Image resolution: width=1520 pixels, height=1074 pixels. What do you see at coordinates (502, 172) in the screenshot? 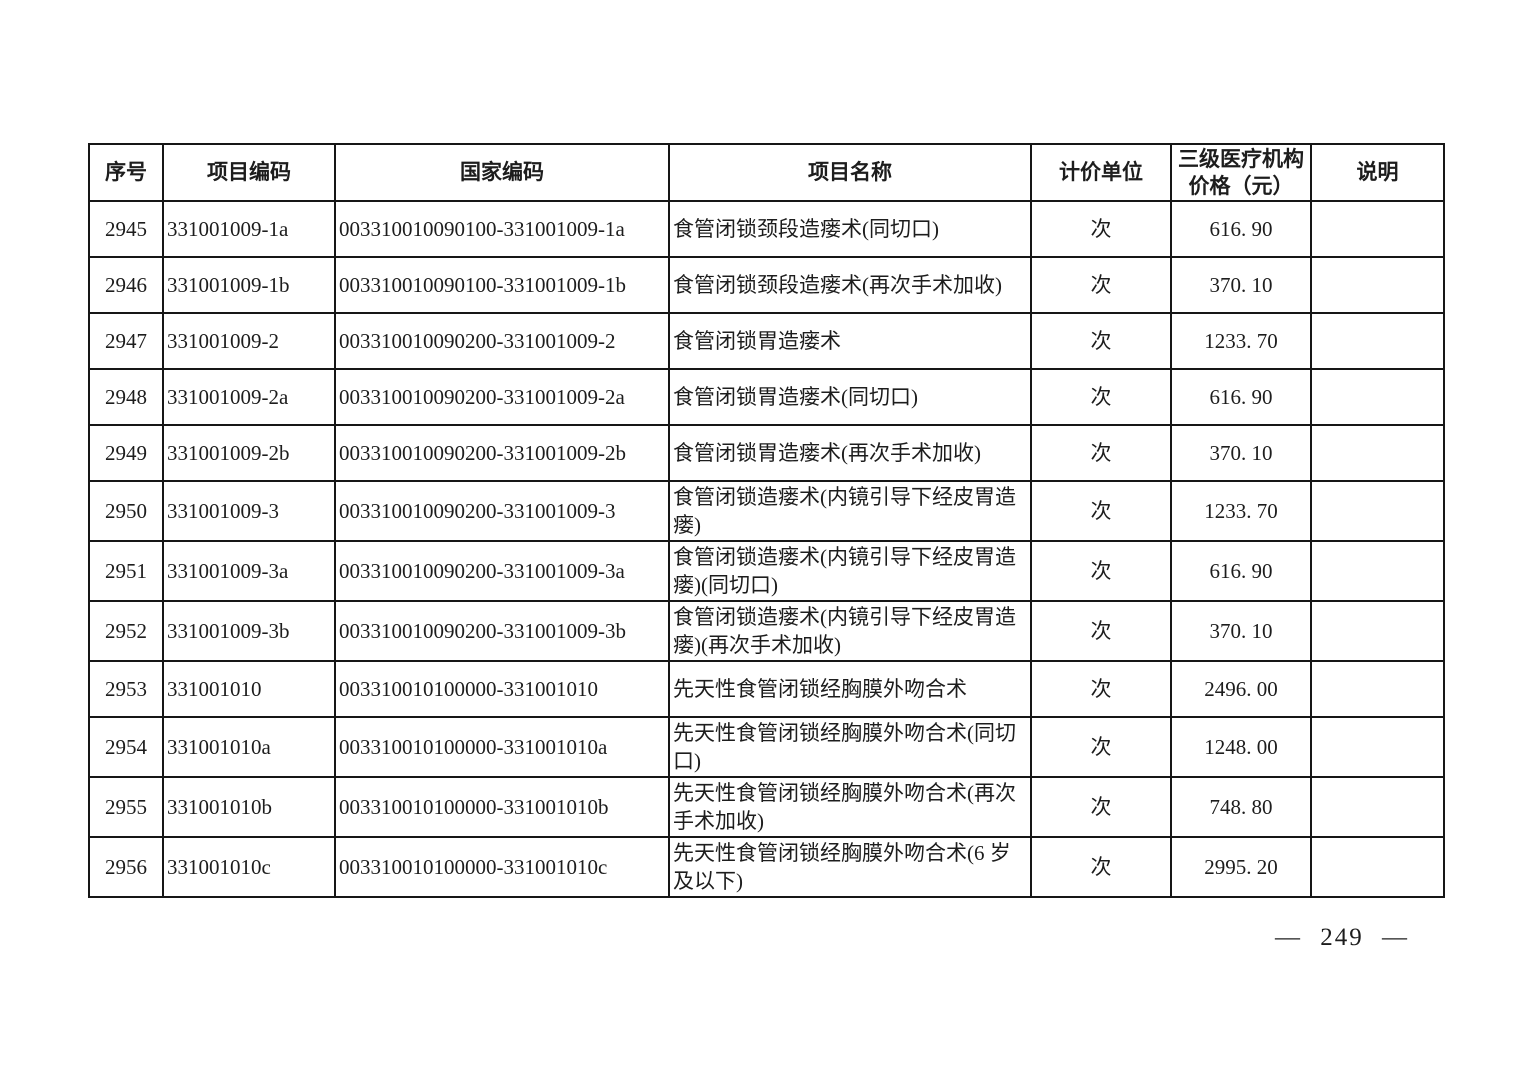
I see `header-national-code: 国家编码` at bounding box center [502, 172].